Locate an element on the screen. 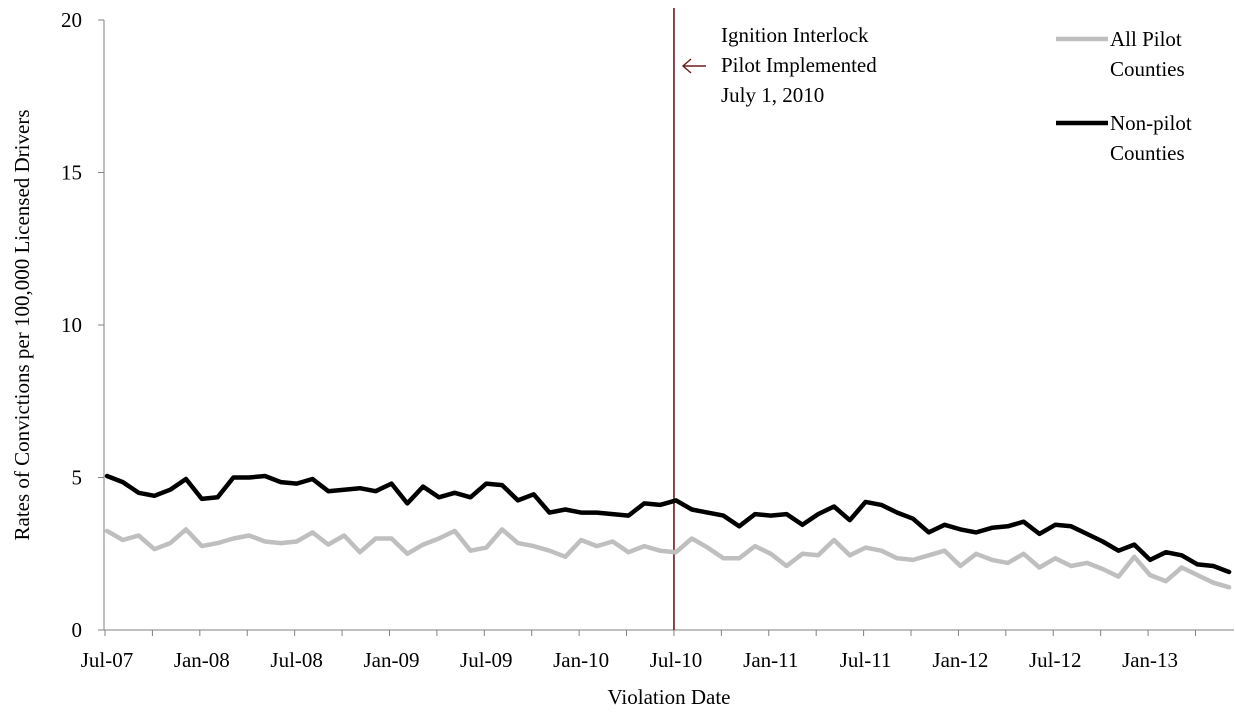 This screenshot has height=715, width=1236. x-tick-label: Jul-08 is located at coordinates (296, 660).